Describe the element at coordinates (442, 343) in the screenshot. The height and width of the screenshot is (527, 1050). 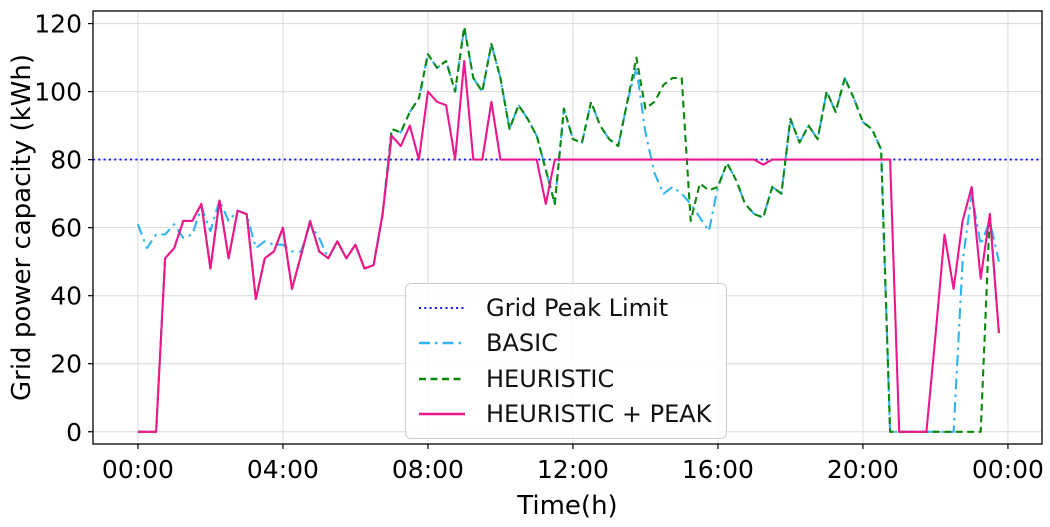
I see `legend-line-sample-basic` at that location.